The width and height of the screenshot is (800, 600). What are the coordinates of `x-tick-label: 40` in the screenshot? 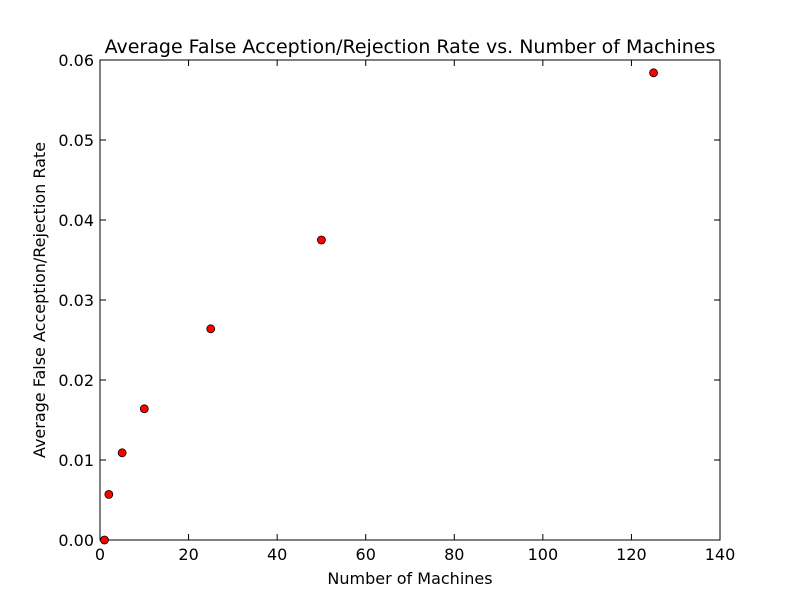 It's located at (277, 554).